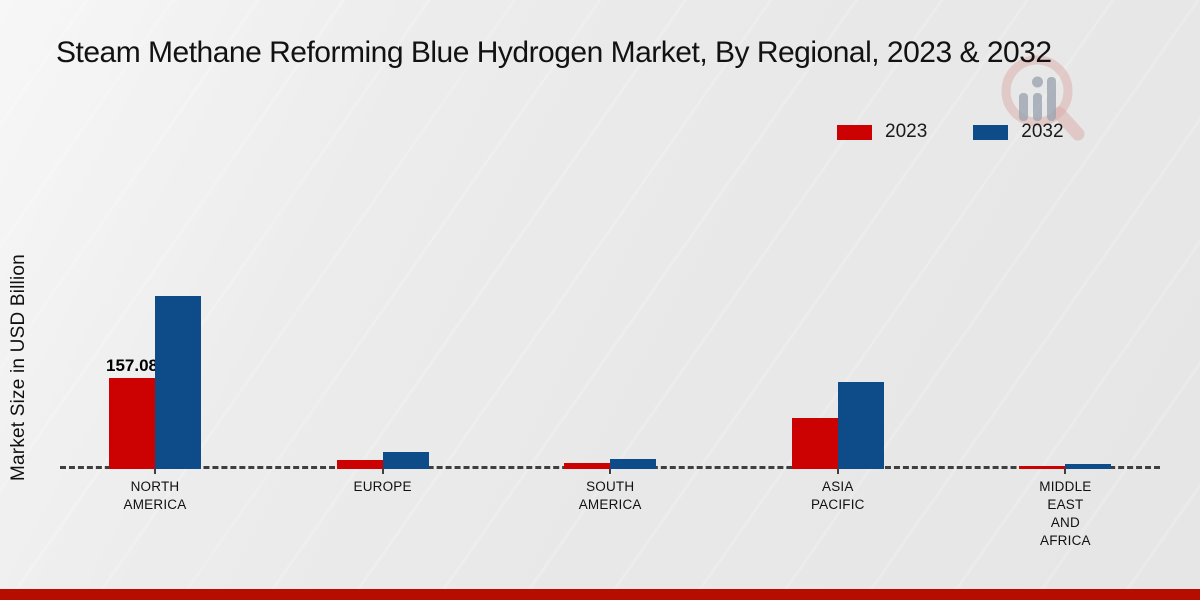 This screenshot has width=1200, height=600. I want to click on x-axis-label-europe: EUROPE, so click(382, 486).